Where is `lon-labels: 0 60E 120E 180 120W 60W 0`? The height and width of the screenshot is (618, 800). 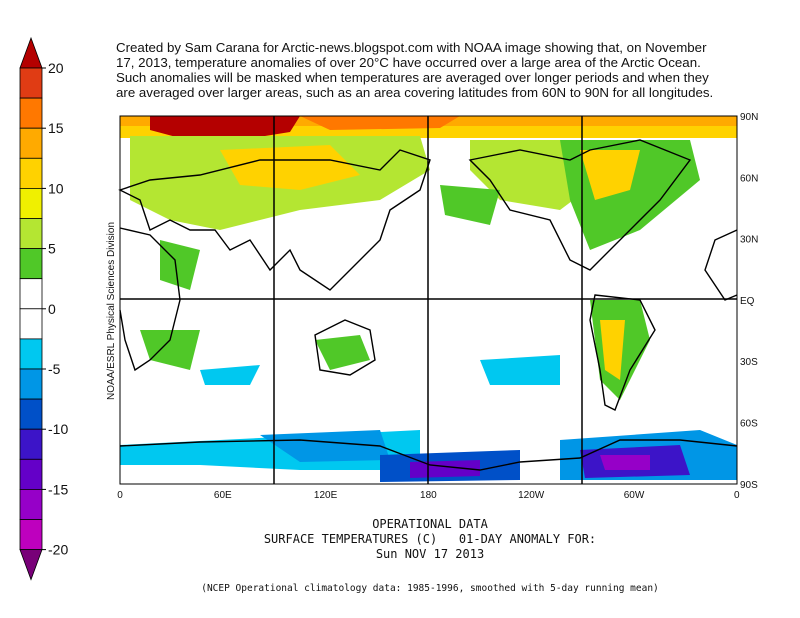 lon-labels: 0 60E 120E 180 120W 60W 0 is located at coordinates (428, 495).